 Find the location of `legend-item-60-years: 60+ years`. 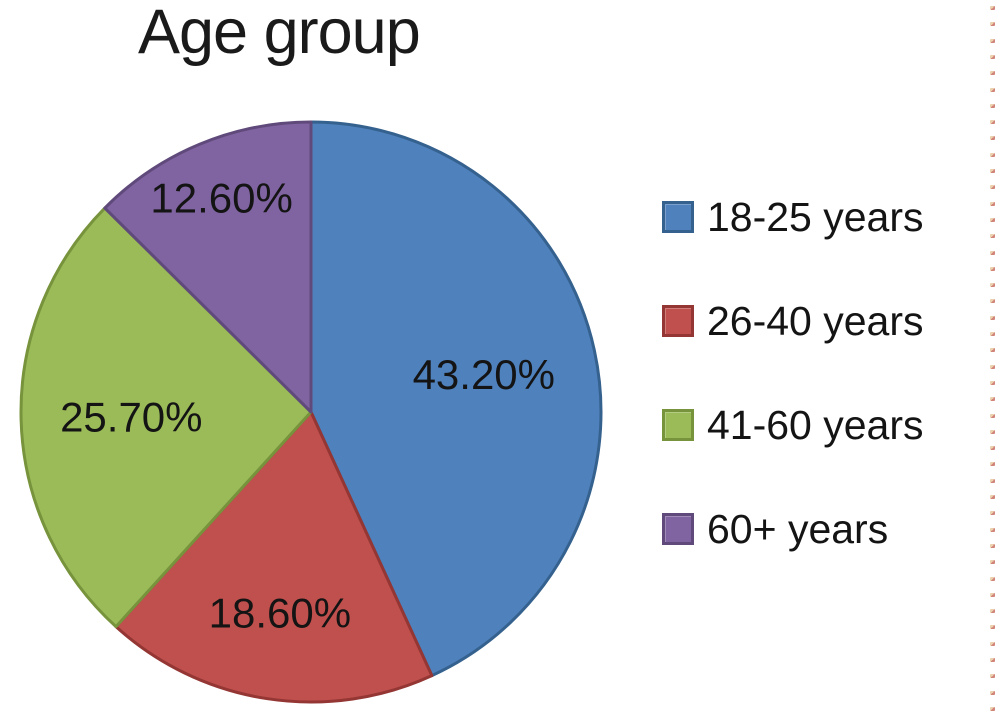

legend-item-60-years: 60+ years is located at coordinates (793, 529).